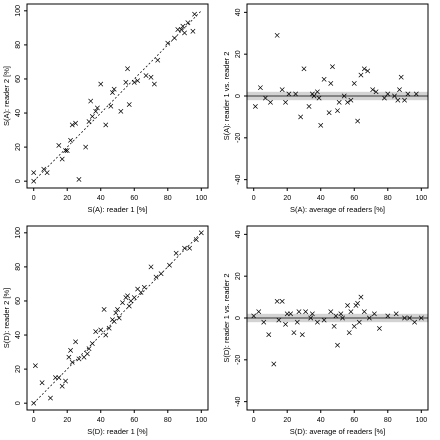 The image size is (440, 440). Describe the element at coordinates (337, 431) in the screenshot. I see `x-axis-label: S(D): average of readers [%]` at that location.